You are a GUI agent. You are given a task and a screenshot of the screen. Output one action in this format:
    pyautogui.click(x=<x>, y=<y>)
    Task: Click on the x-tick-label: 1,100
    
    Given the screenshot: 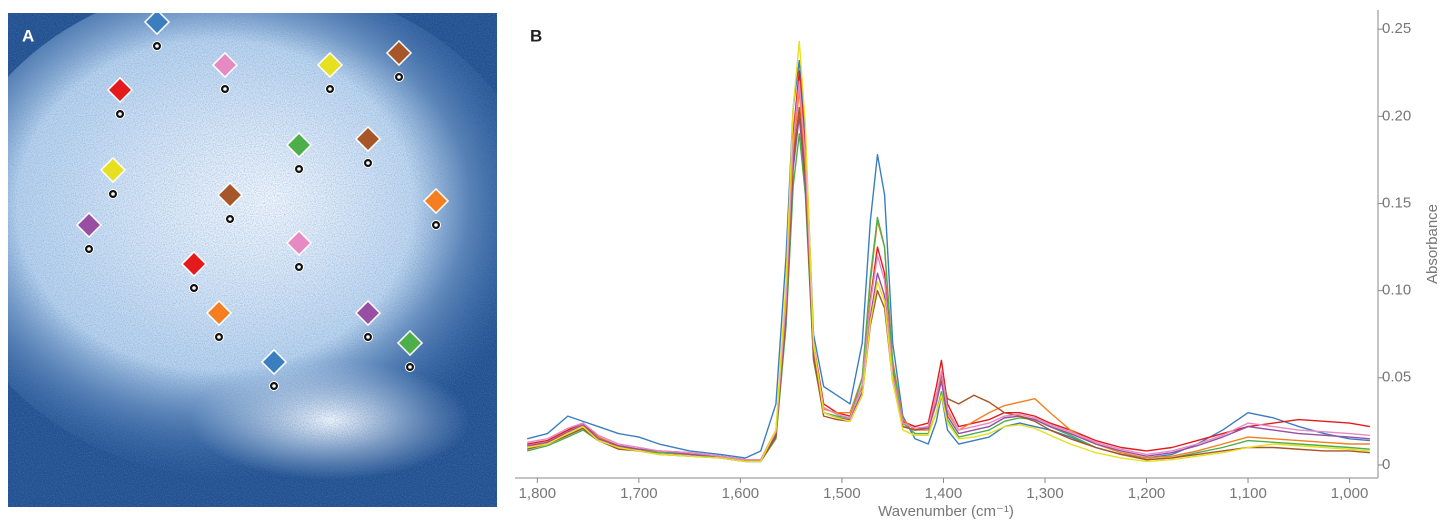 What is the action you would take?
    pyautogui.click(x=1248, y=493)
    